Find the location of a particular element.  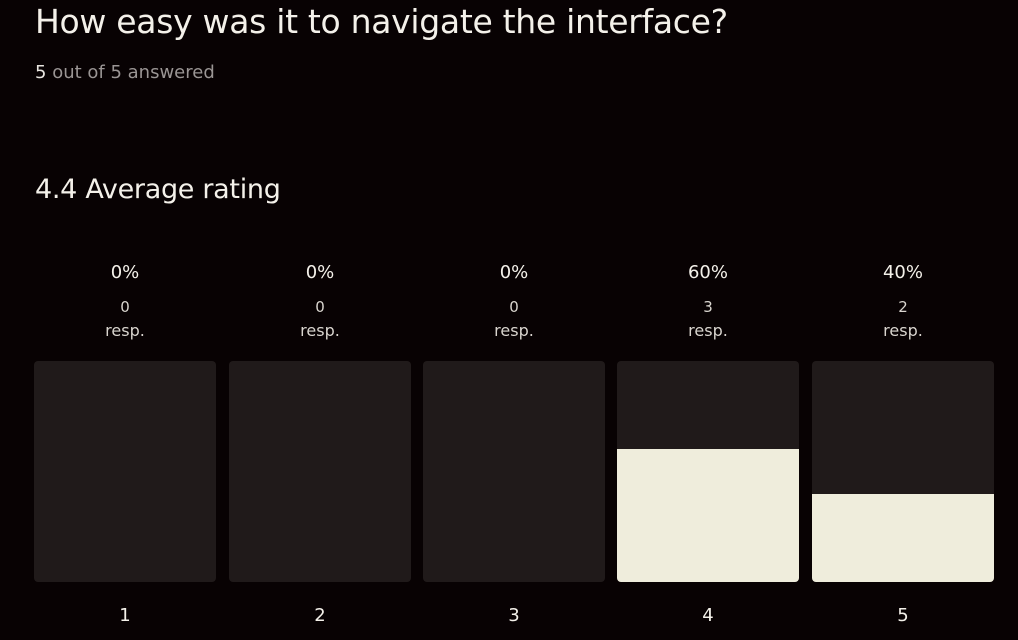

rating-percent: 40% is located at coordinates (902, 272).